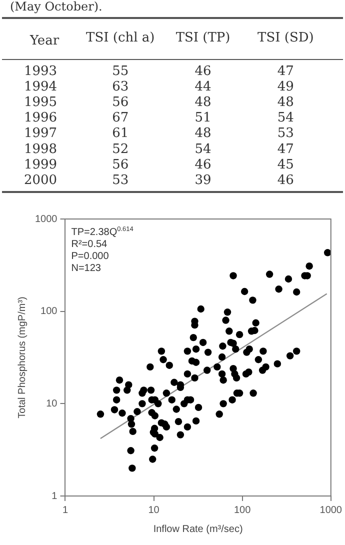 The height and width of the screenshot is (545, 345). I want to click on data-label: 63, so click(120, 87).